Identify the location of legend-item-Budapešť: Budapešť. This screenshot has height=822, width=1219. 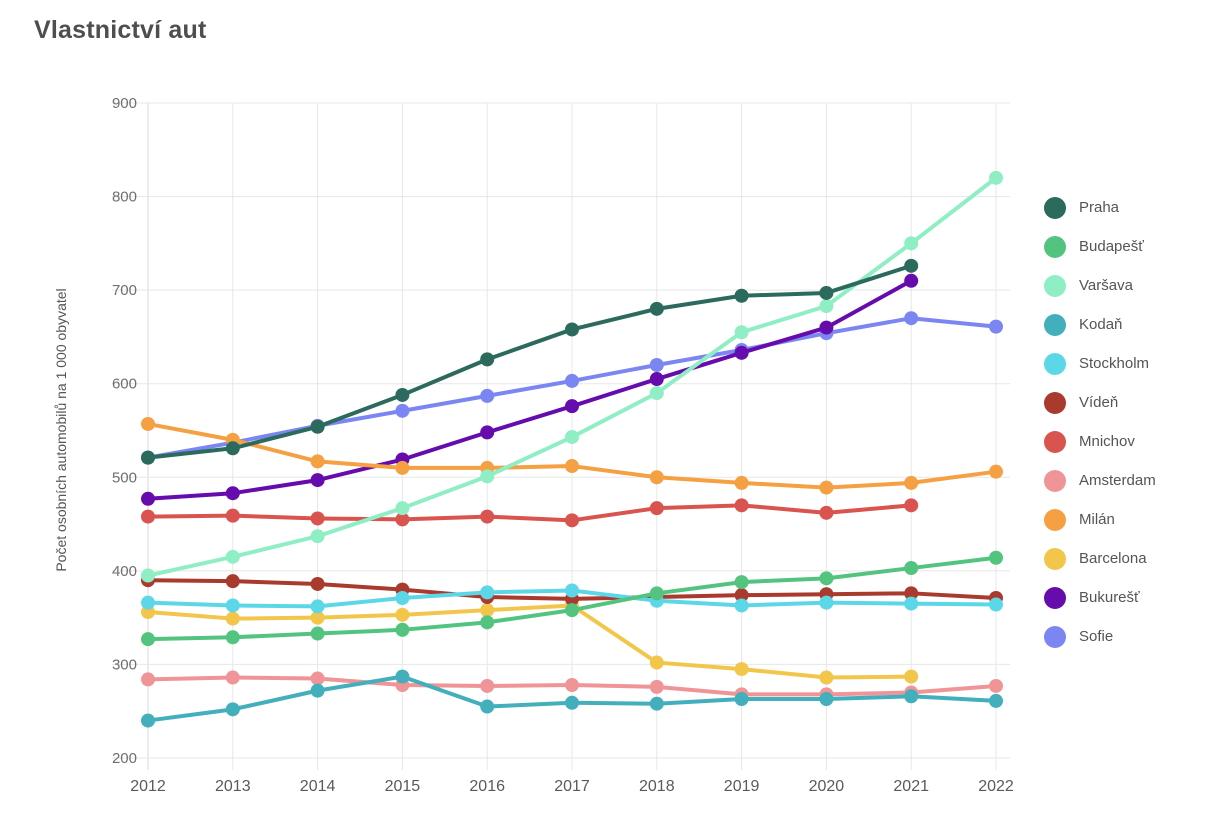
(1100, 246).